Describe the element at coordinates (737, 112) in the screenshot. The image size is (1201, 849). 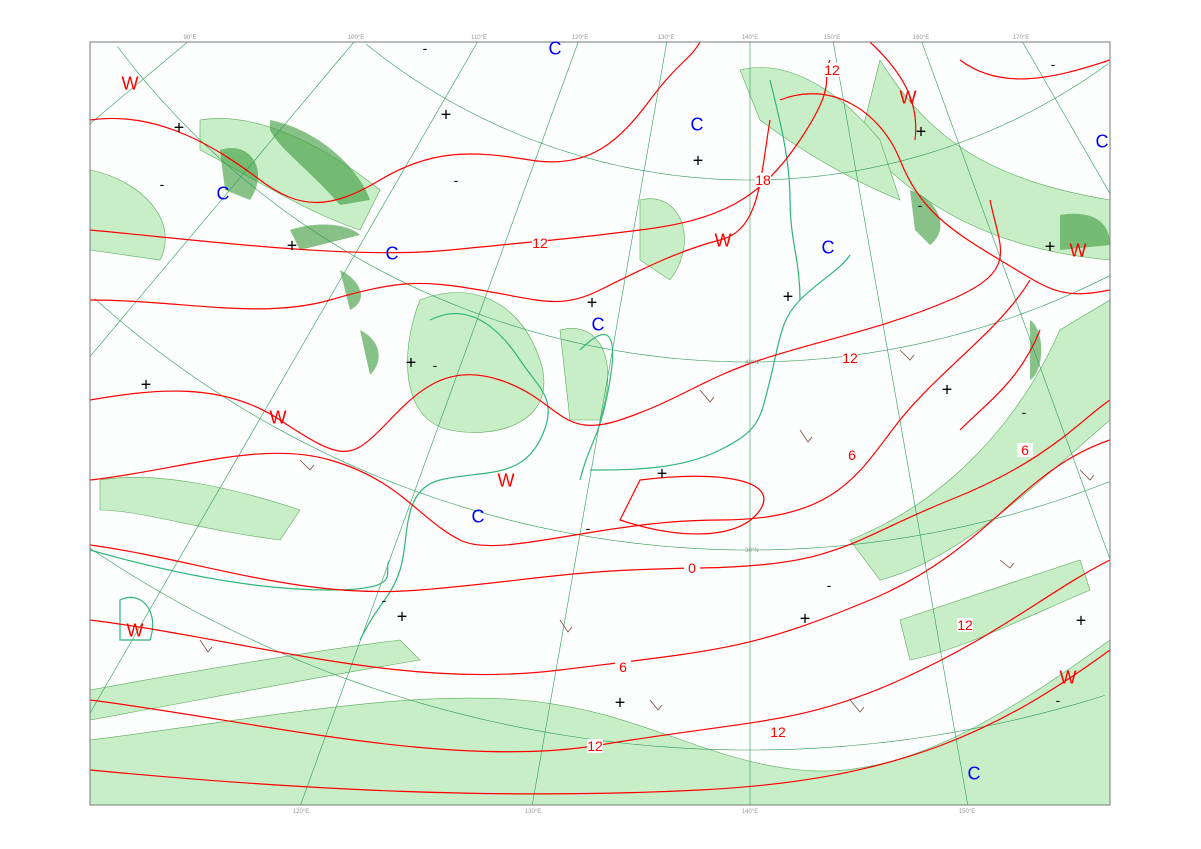
I see `latitude-line` at that location.